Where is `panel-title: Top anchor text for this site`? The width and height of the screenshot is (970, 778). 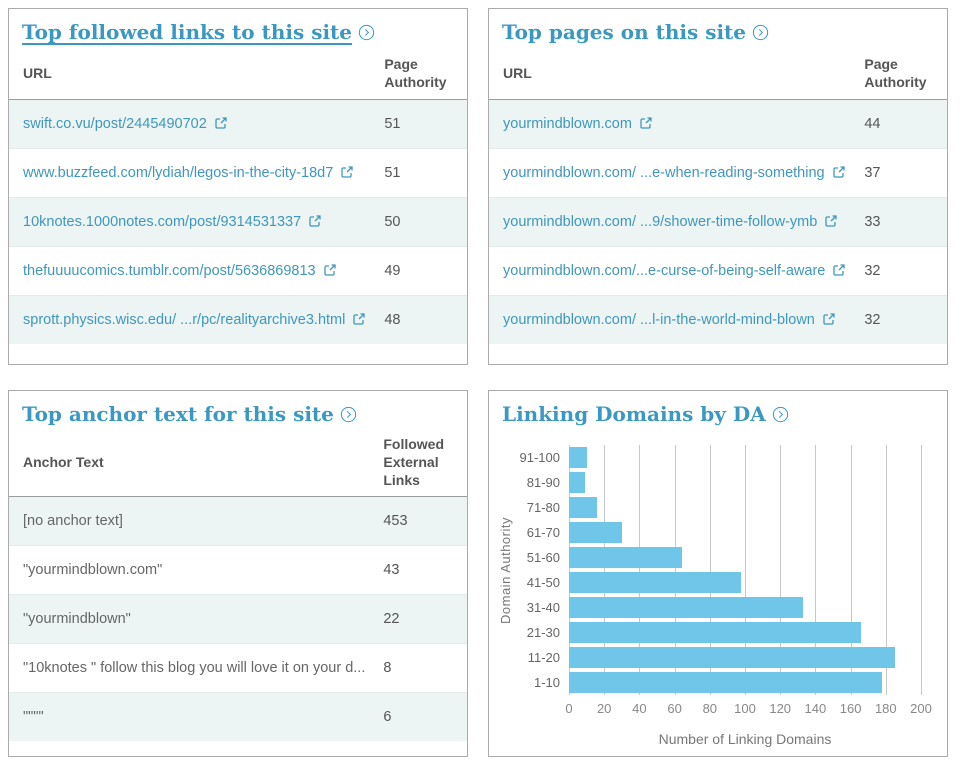
panel-title: Top anchor text for this site is located at coordinates (237, 414).